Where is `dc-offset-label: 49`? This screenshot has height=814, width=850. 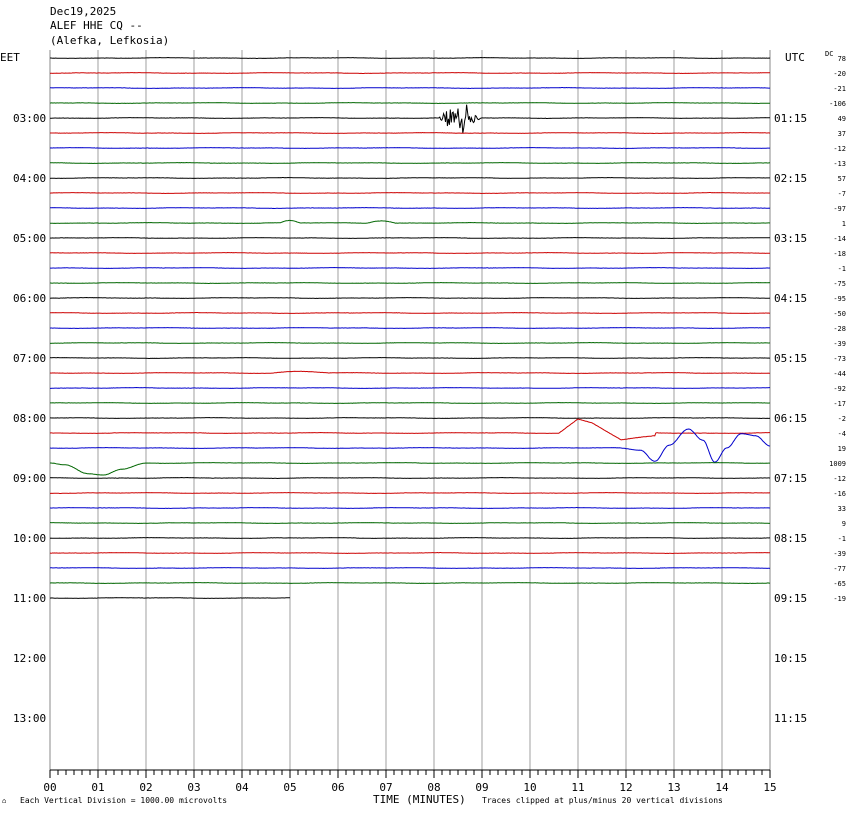
dc-offset-label: 49 is located at coordinates (842, 119).